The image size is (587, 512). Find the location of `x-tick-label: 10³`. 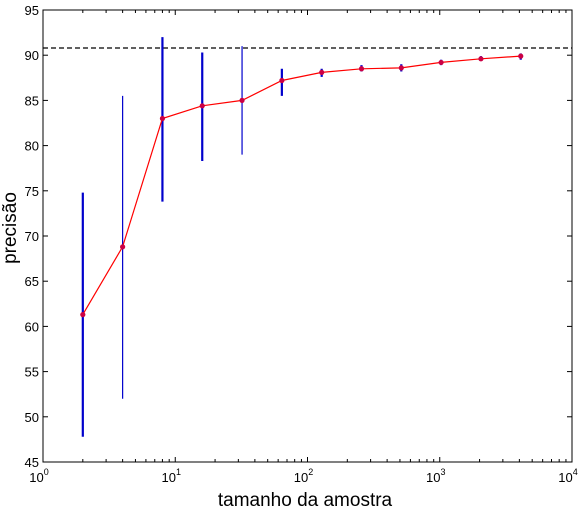

x-tick-label: 10³ is located at coordinates (435, 476).